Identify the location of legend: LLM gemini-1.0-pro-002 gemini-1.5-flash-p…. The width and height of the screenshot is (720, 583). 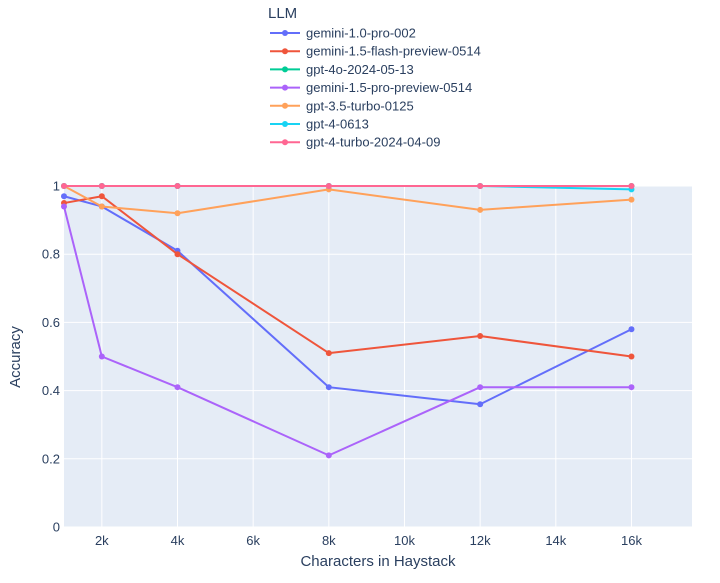
(374, 77).